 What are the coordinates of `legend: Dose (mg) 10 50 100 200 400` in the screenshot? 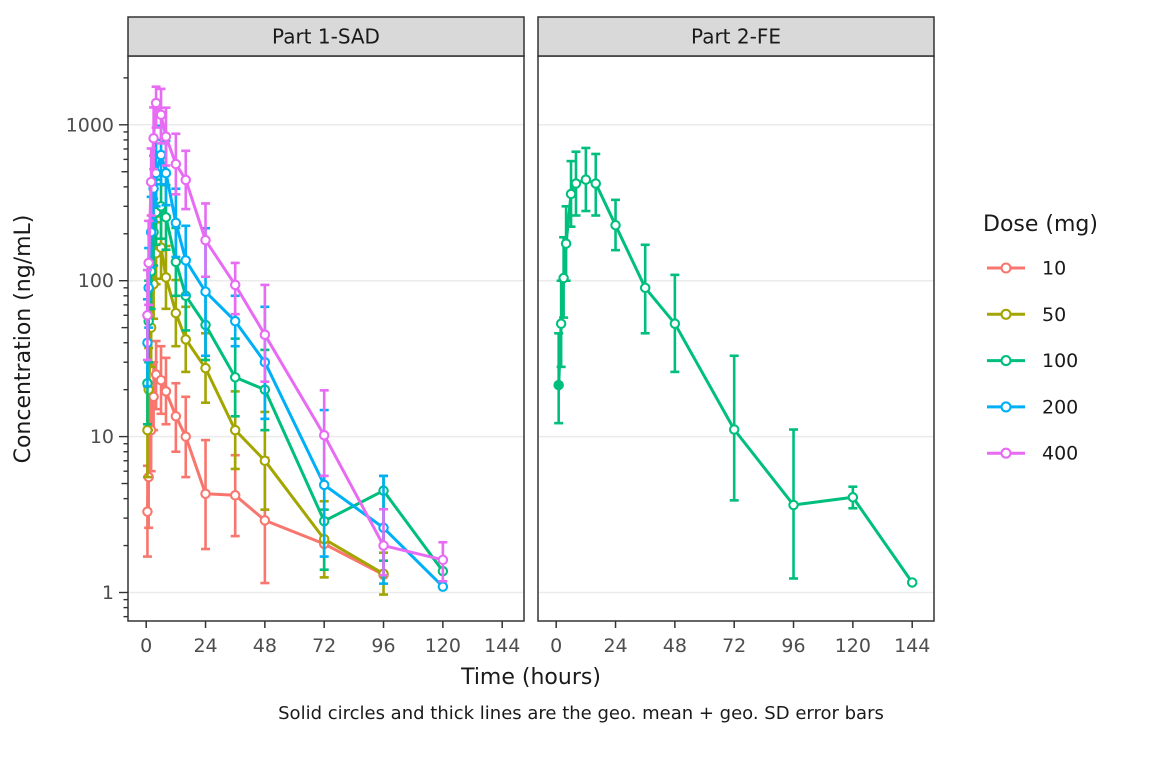 It's located at (1040, 338).